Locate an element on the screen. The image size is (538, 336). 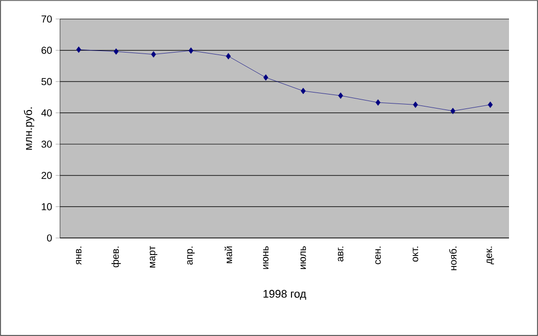
x-tick-label: янв. is located at coordinates (79, 255).